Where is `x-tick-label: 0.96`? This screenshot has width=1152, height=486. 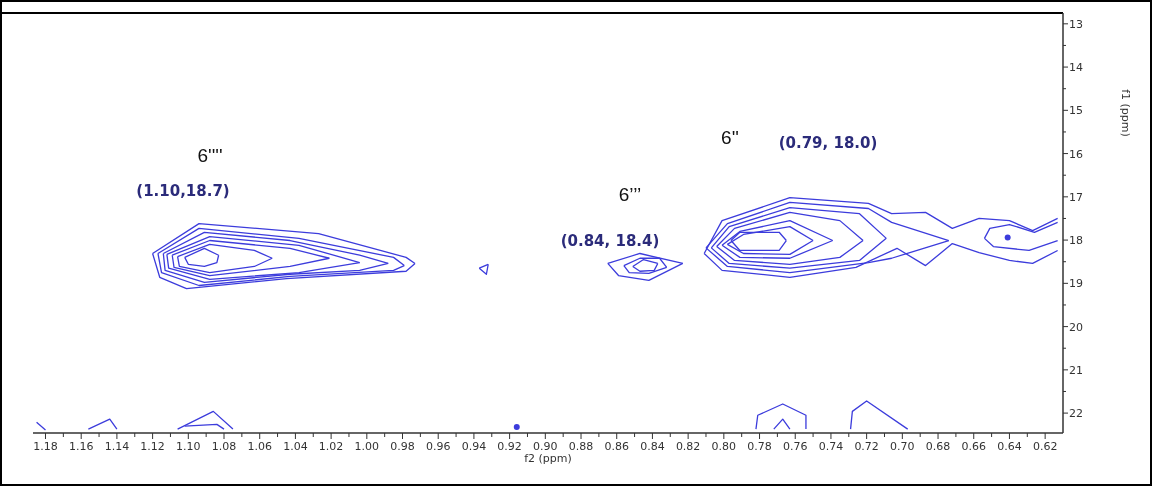 x-tick-label: 0.96 is located at coordinates (438, 446).